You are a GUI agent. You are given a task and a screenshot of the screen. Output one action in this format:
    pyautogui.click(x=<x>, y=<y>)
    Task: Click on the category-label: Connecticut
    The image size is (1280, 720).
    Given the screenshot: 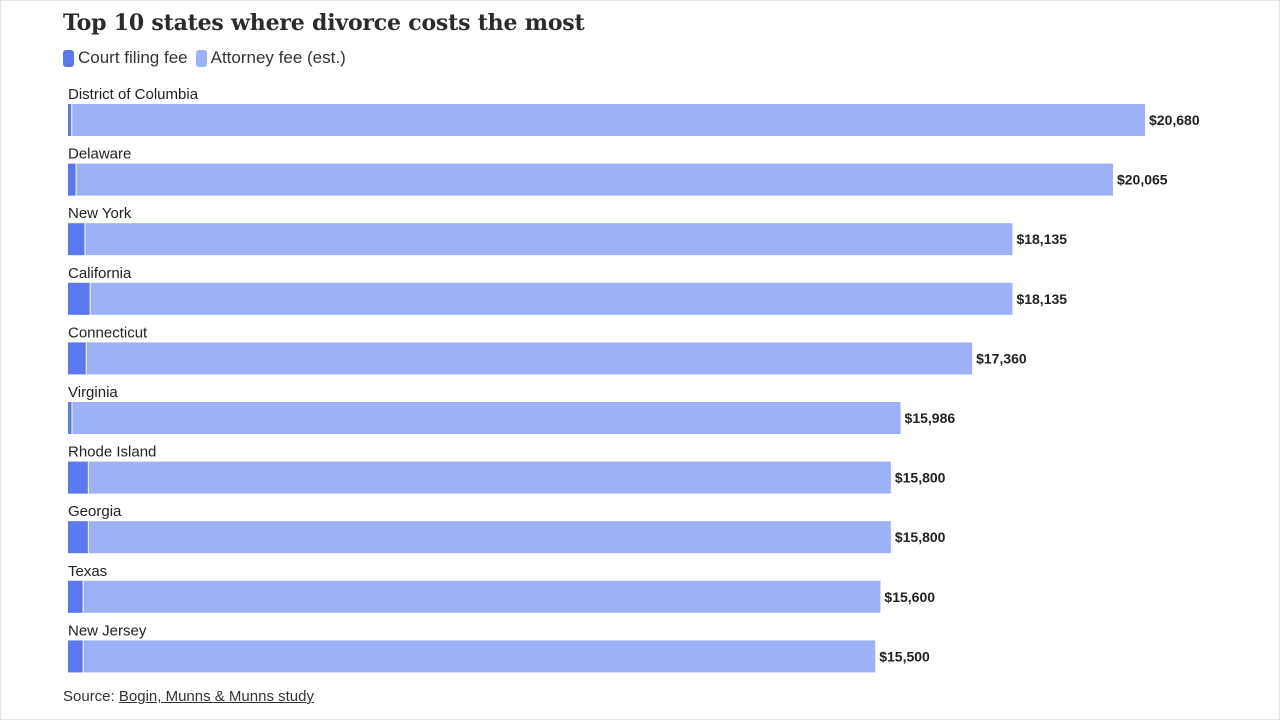 What is the action you would take?
    pyautogui.click(x=108, y=332)
    